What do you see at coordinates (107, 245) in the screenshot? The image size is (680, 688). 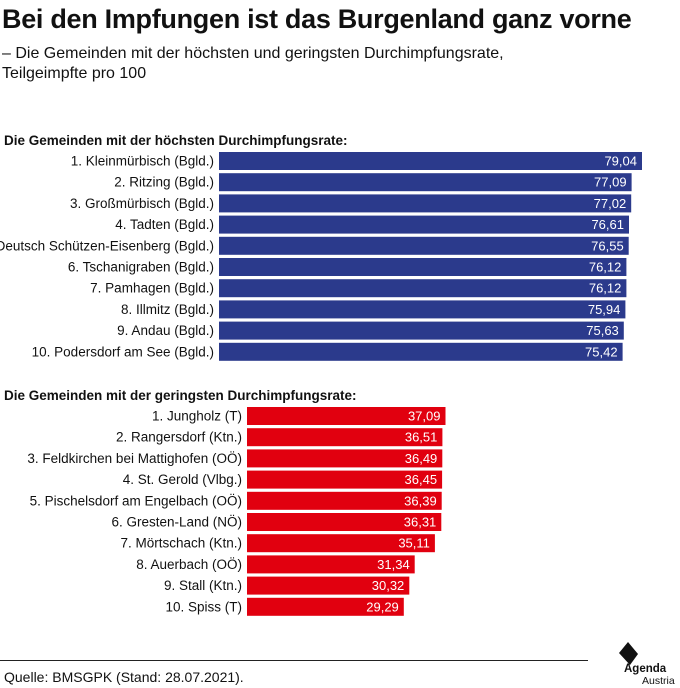 I see `category-label-top-5: 5. Deutsch Schützen-Eisenberg (Bgld.)` at bounding box center [107, 245].